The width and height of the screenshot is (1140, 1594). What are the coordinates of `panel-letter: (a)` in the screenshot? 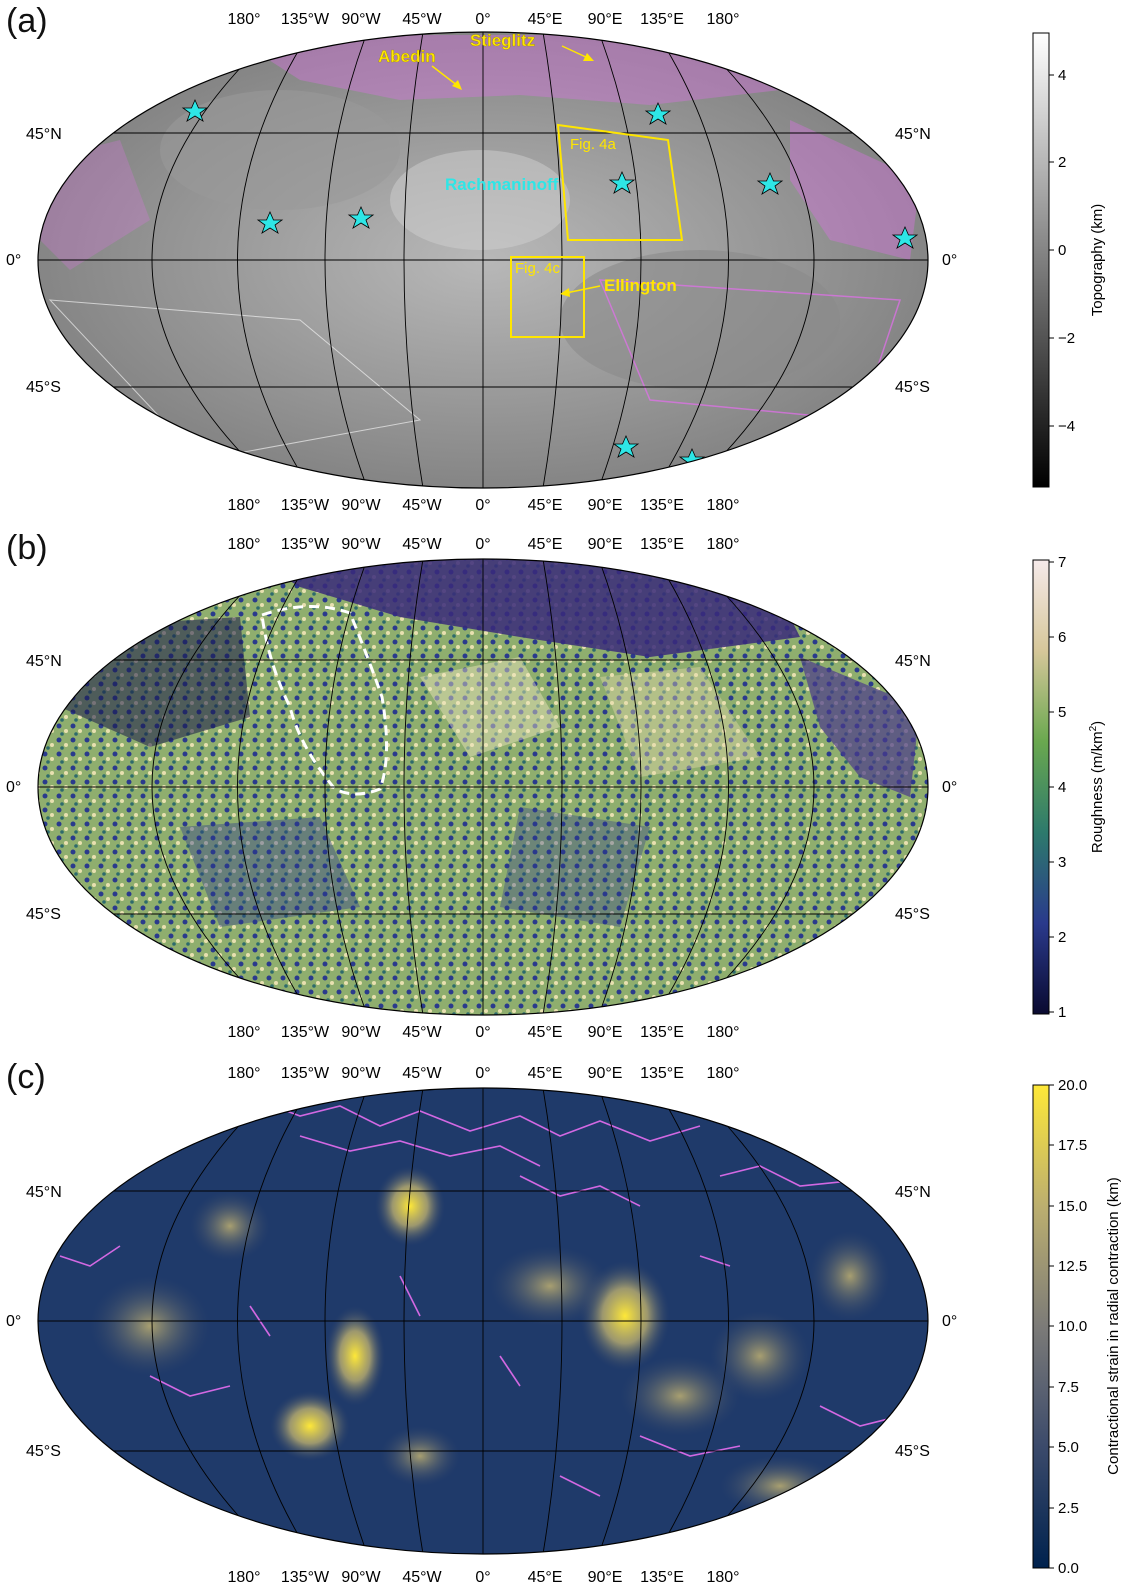 It's located at (27, 21).